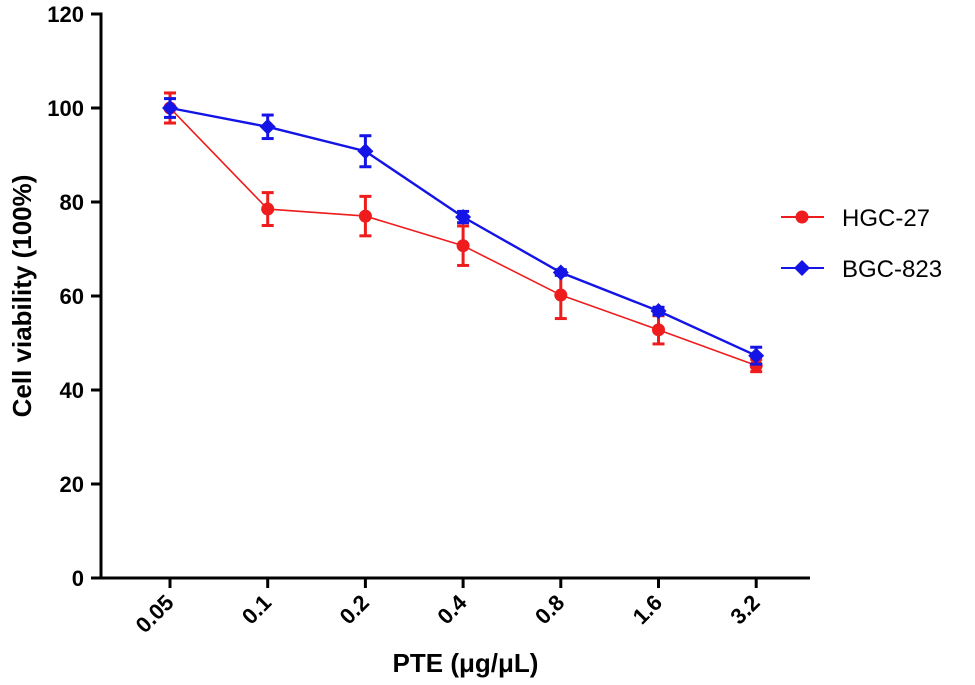 The height and width of the screenshot is (685, 975). What do you see at coordinates (65, 108) in the screenshot?
I see `y-tick-label: 100` at bounding box center [65, 108].